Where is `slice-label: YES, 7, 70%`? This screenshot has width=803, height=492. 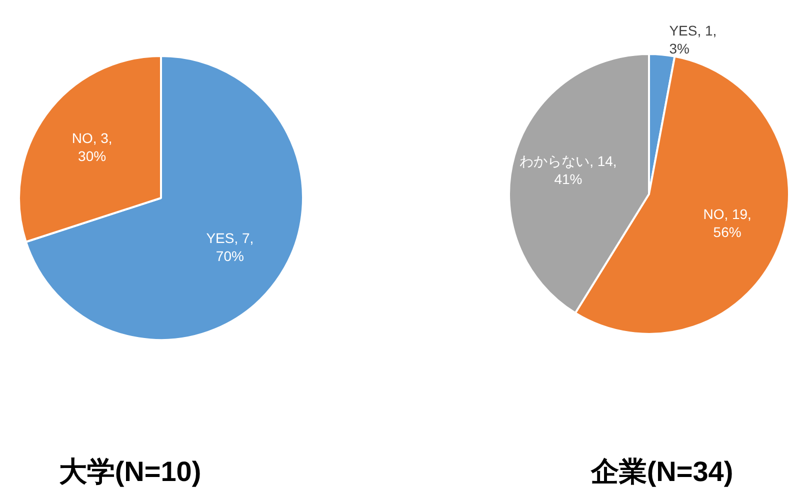
slice-label: YES, 7, 70% is located at coordinates (230, 247).